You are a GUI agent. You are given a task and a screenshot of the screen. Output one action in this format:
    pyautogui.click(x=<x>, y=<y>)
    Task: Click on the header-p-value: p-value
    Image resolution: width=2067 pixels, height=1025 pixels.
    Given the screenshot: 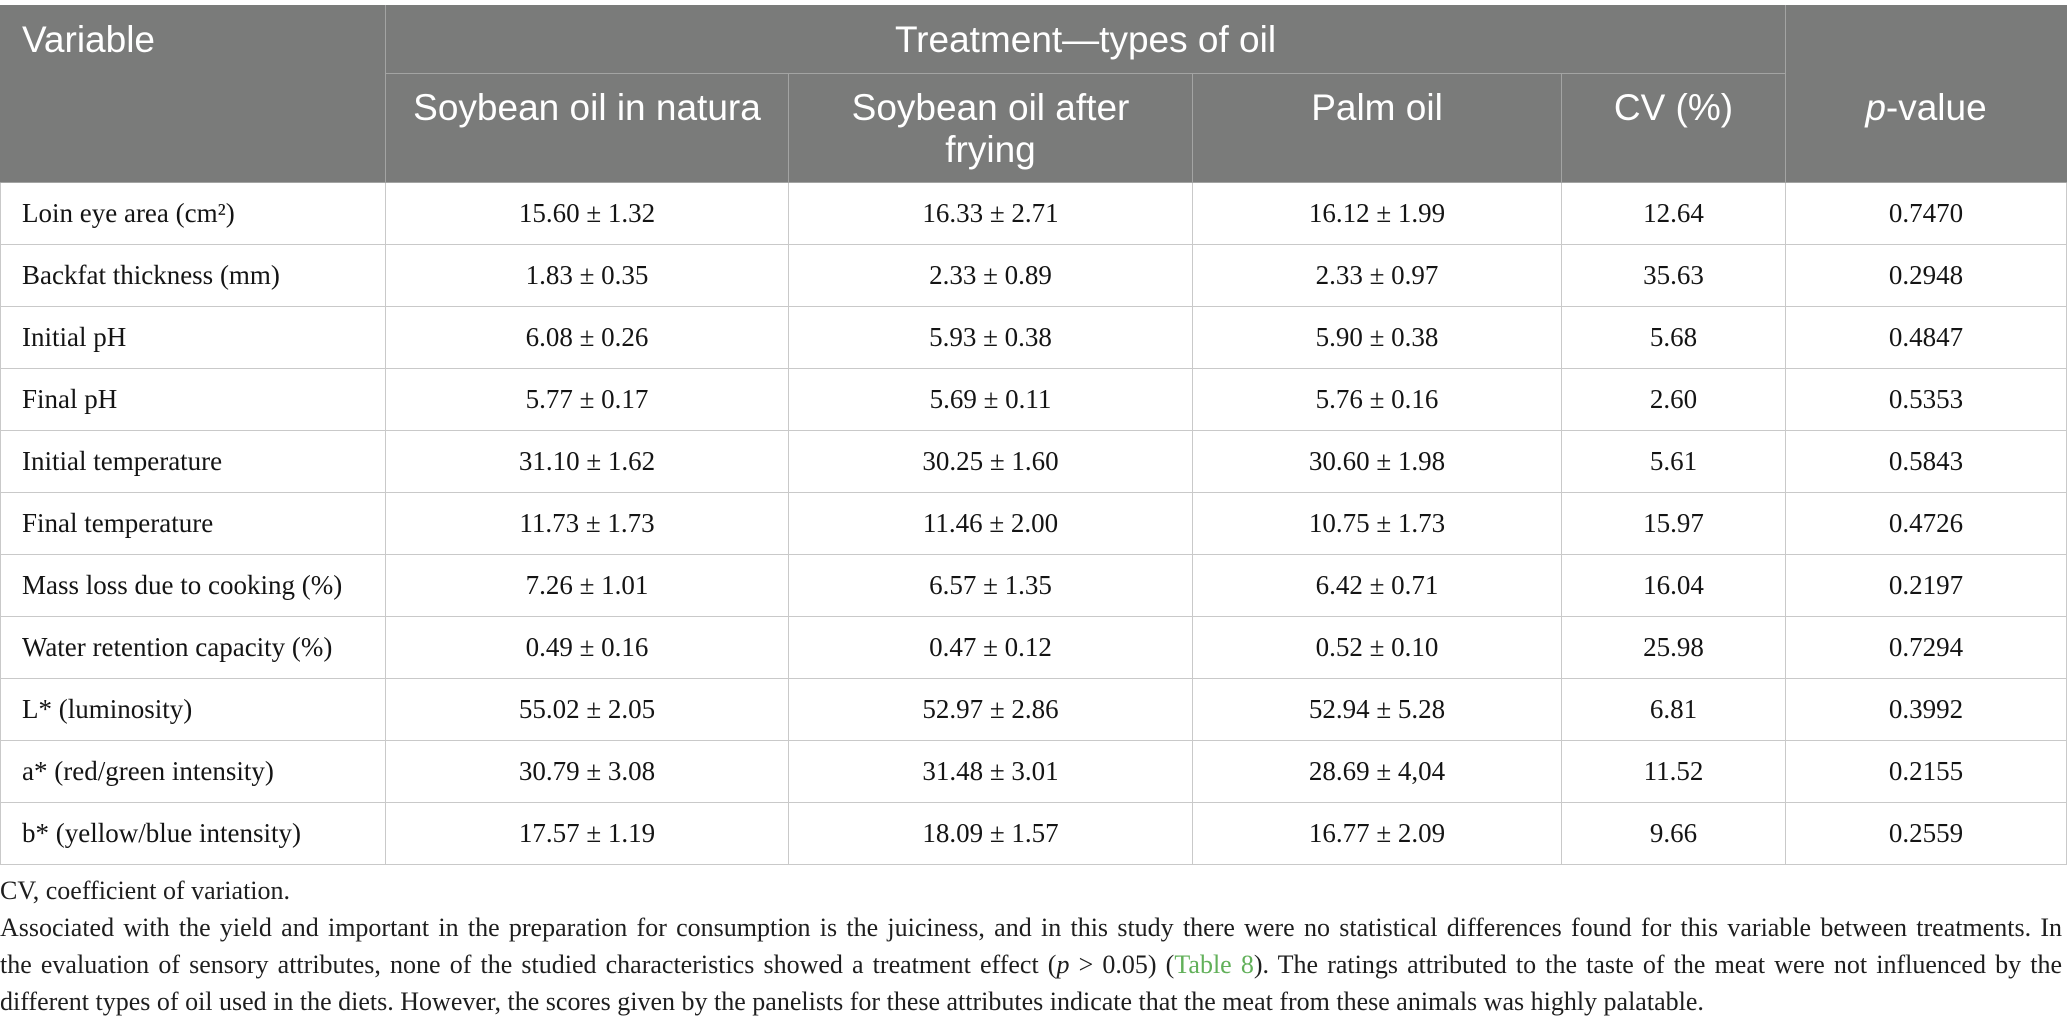 What is the action you would take?
    pyautogui.click(x=1926, y=128)
    